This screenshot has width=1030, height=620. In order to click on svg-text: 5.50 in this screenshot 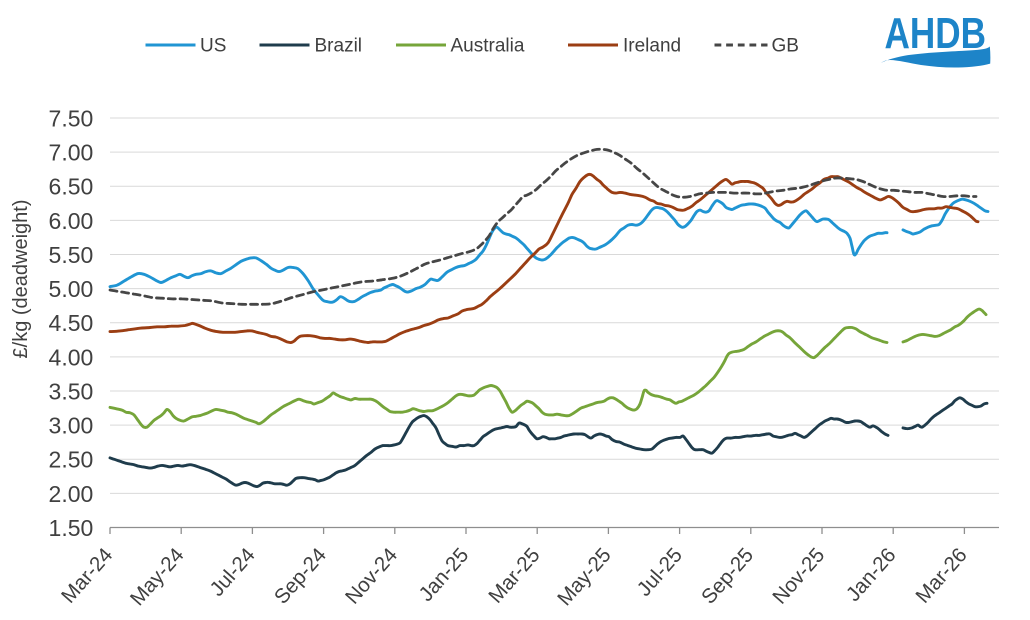, I will do `click(71, 255)`.